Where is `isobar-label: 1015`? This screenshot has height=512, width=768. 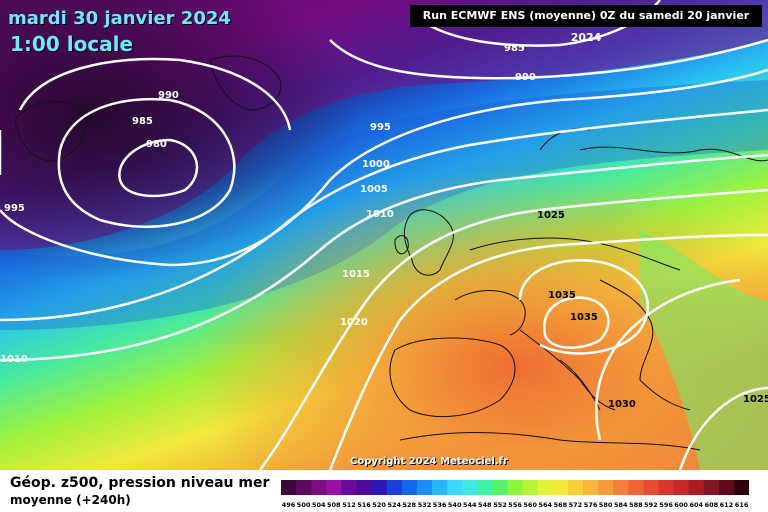 isobar-label: 1015 is located at coordinates (356, 274).